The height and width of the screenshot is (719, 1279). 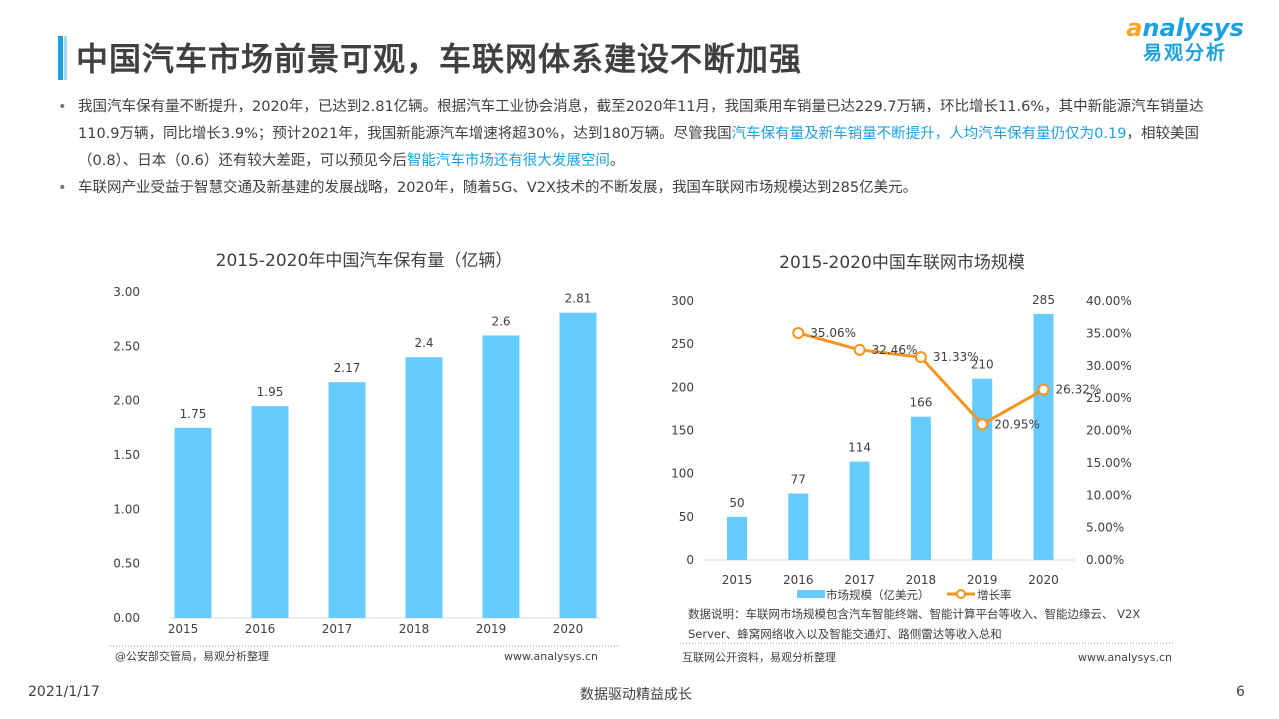 I want to click on chart1-data-label: 2.4, so click(x=423, y=343).